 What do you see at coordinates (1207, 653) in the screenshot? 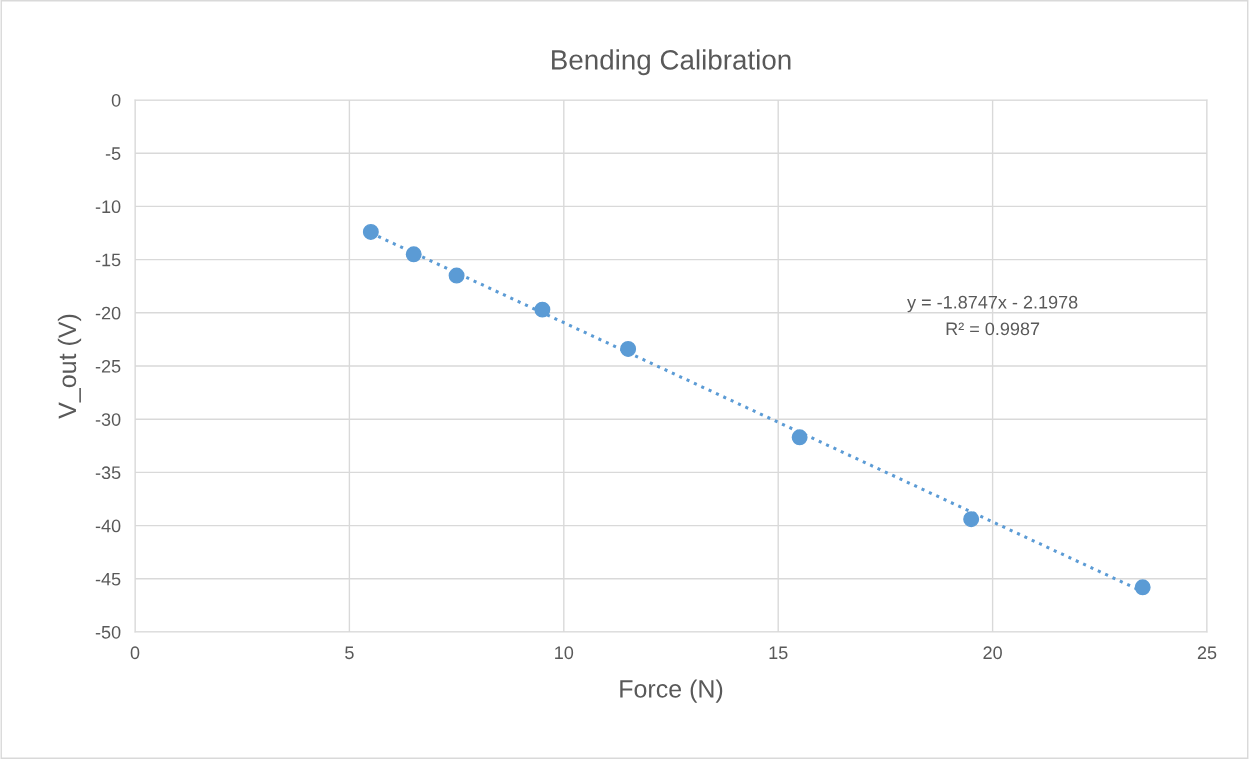
I see `x-tick-label: 25` at bounding box center [1207, 653].